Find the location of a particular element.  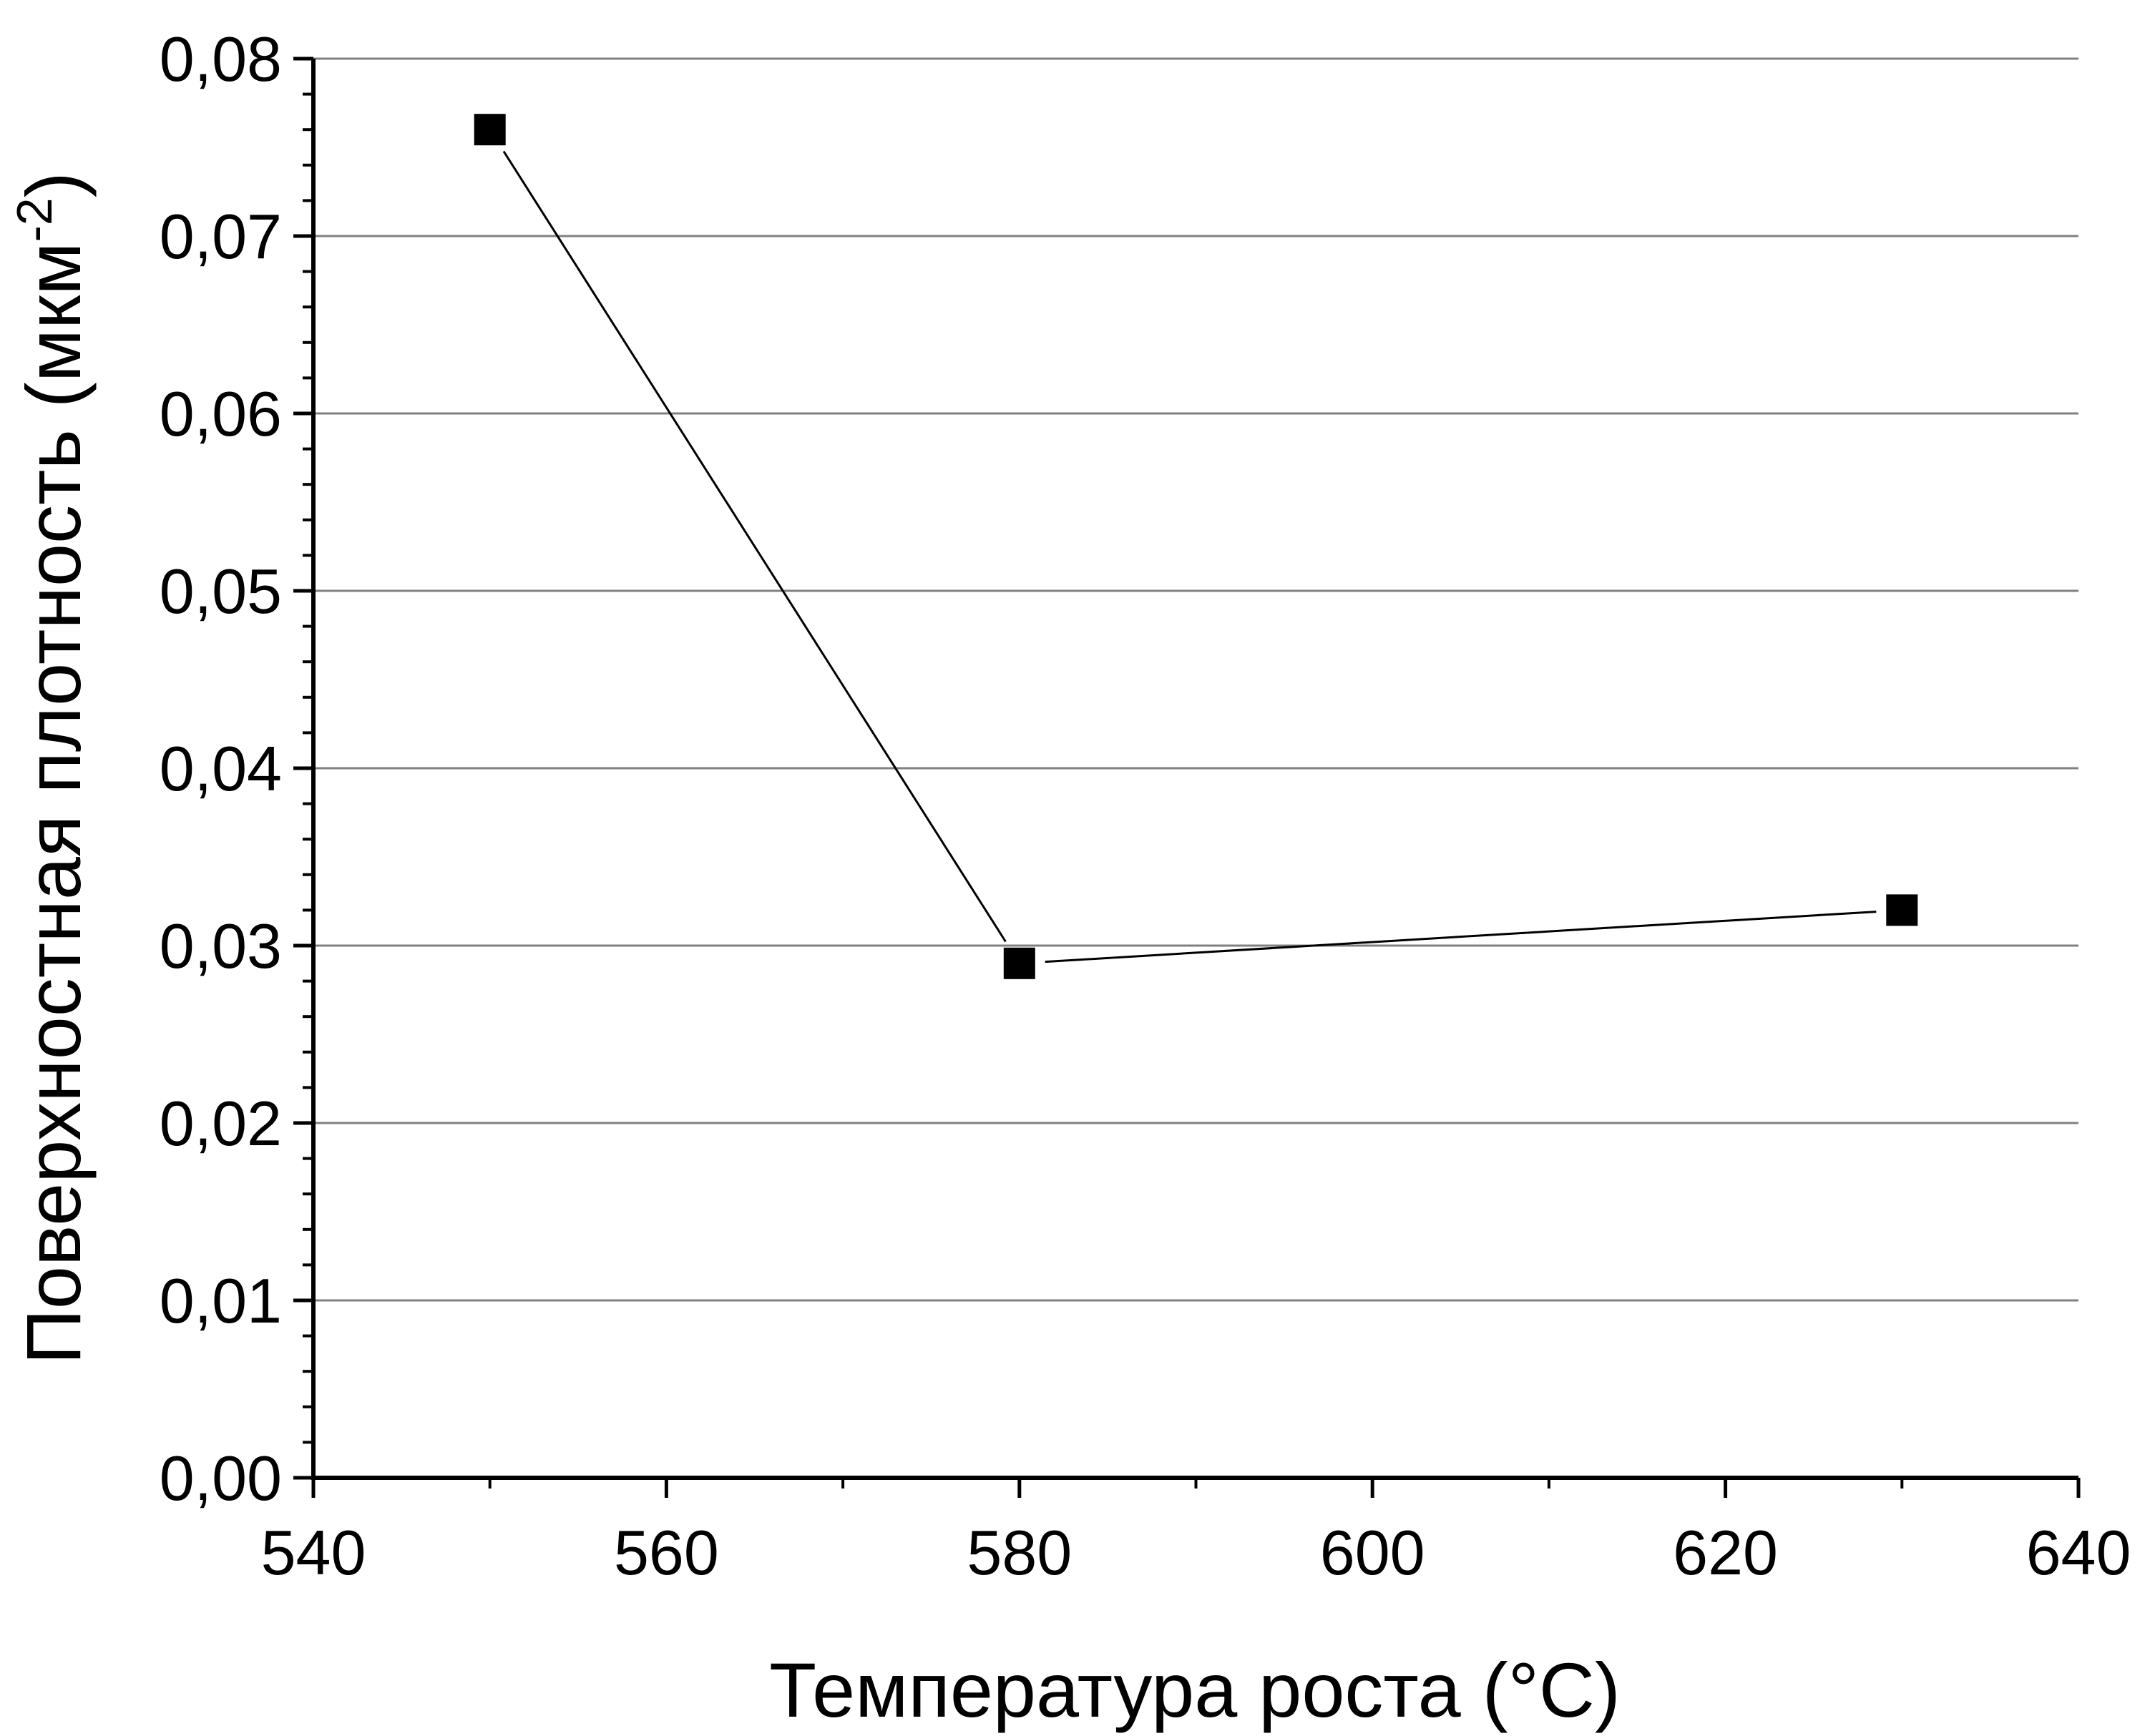

y-tick-label: 0,00 is located at coordinates (221, 1478).